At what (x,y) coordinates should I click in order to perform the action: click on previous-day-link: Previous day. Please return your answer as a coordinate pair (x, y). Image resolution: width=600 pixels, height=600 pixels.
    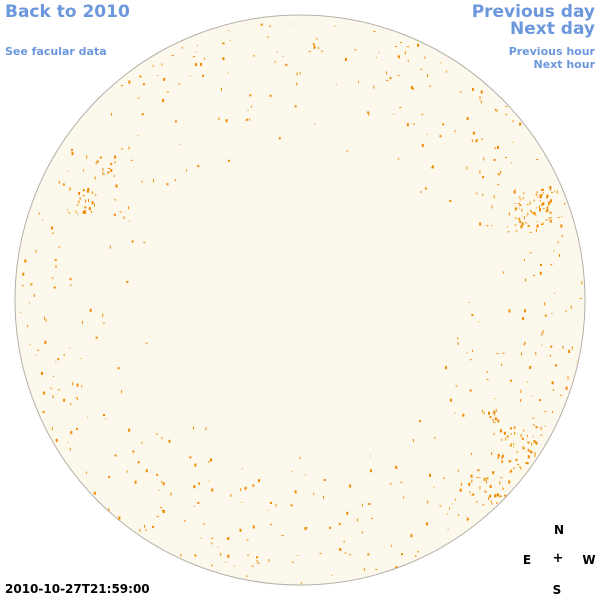
    Looking at the image, I should click on (533, 12).